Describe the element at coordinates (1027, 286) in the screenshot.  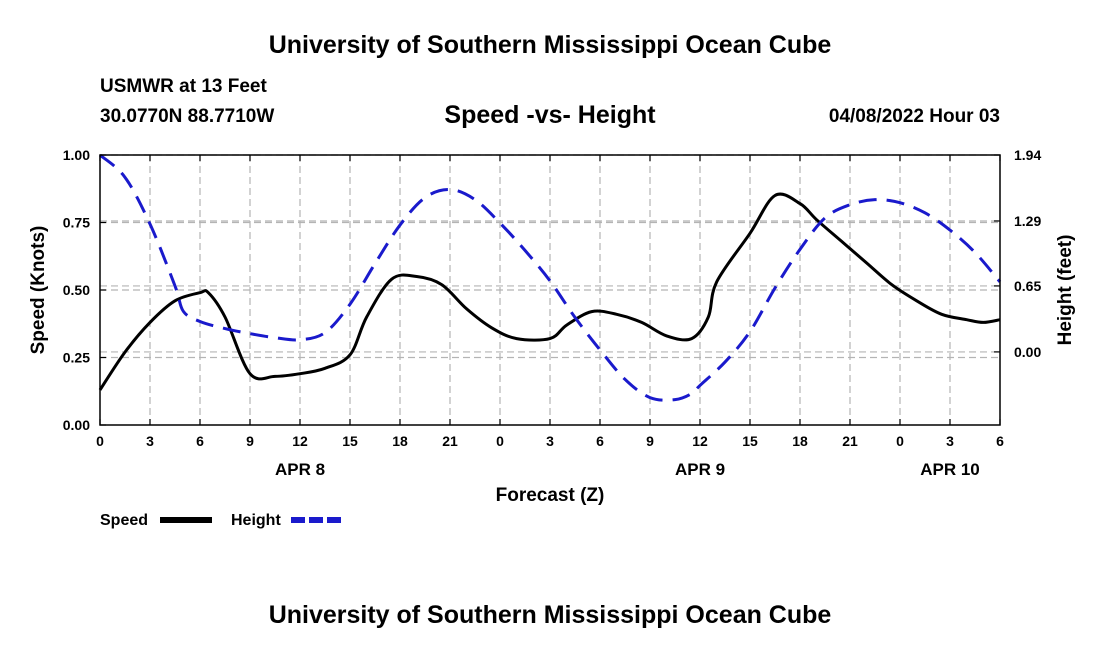
I see `y2-tick-label: 0.65` at that location.